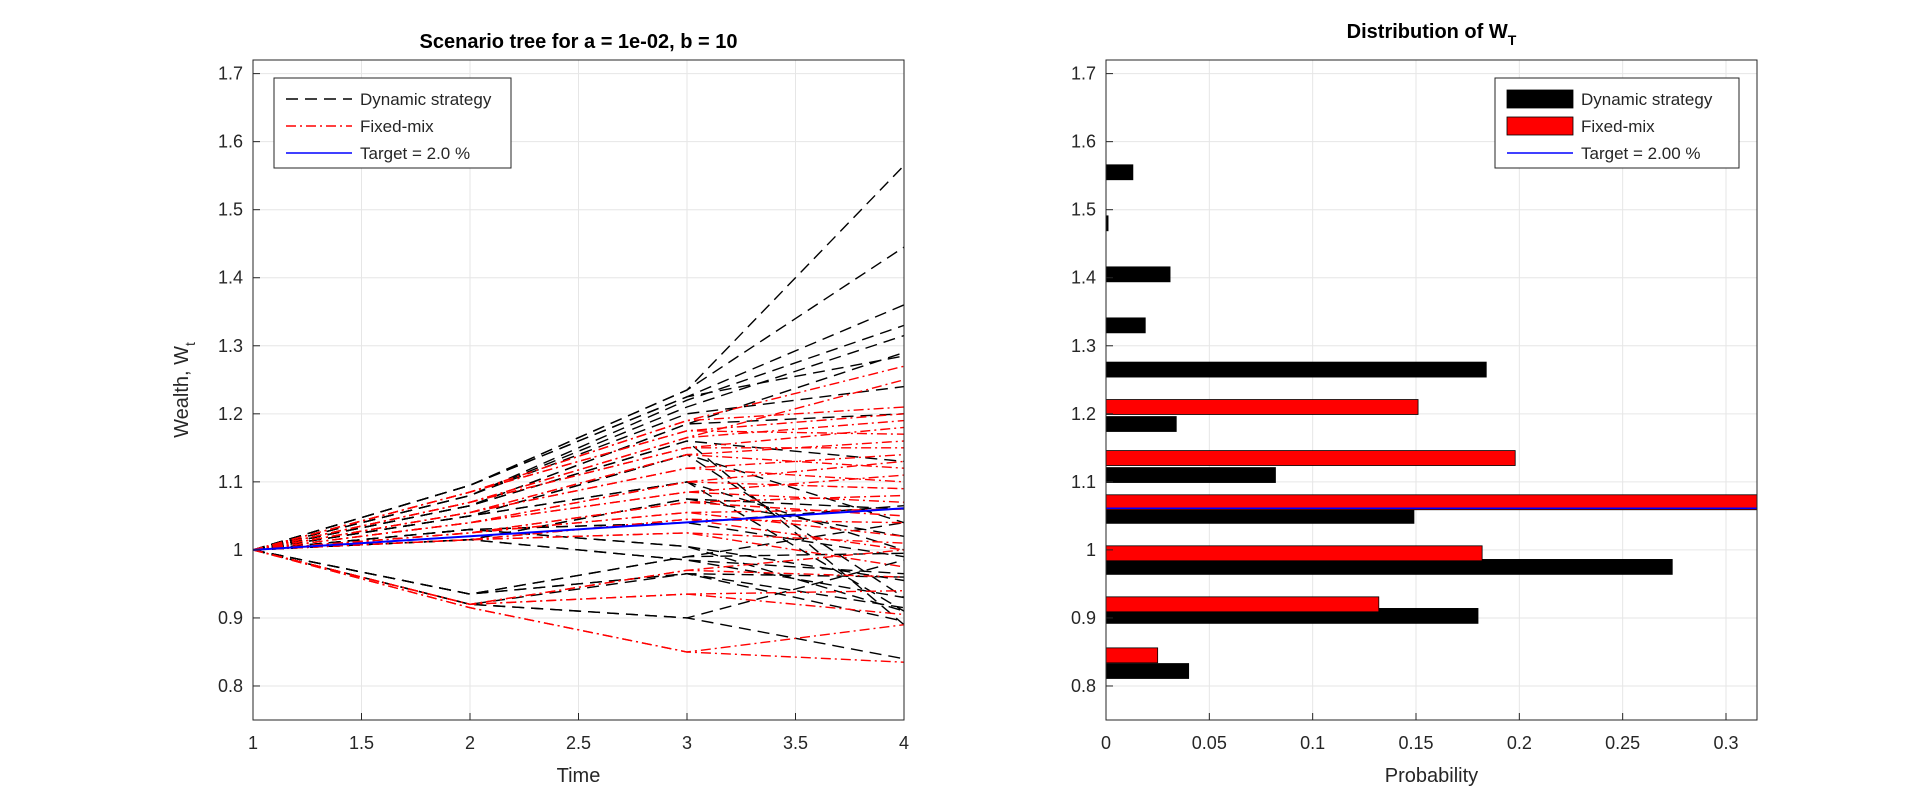  I want to click on series-line-target, so click(578, 529).